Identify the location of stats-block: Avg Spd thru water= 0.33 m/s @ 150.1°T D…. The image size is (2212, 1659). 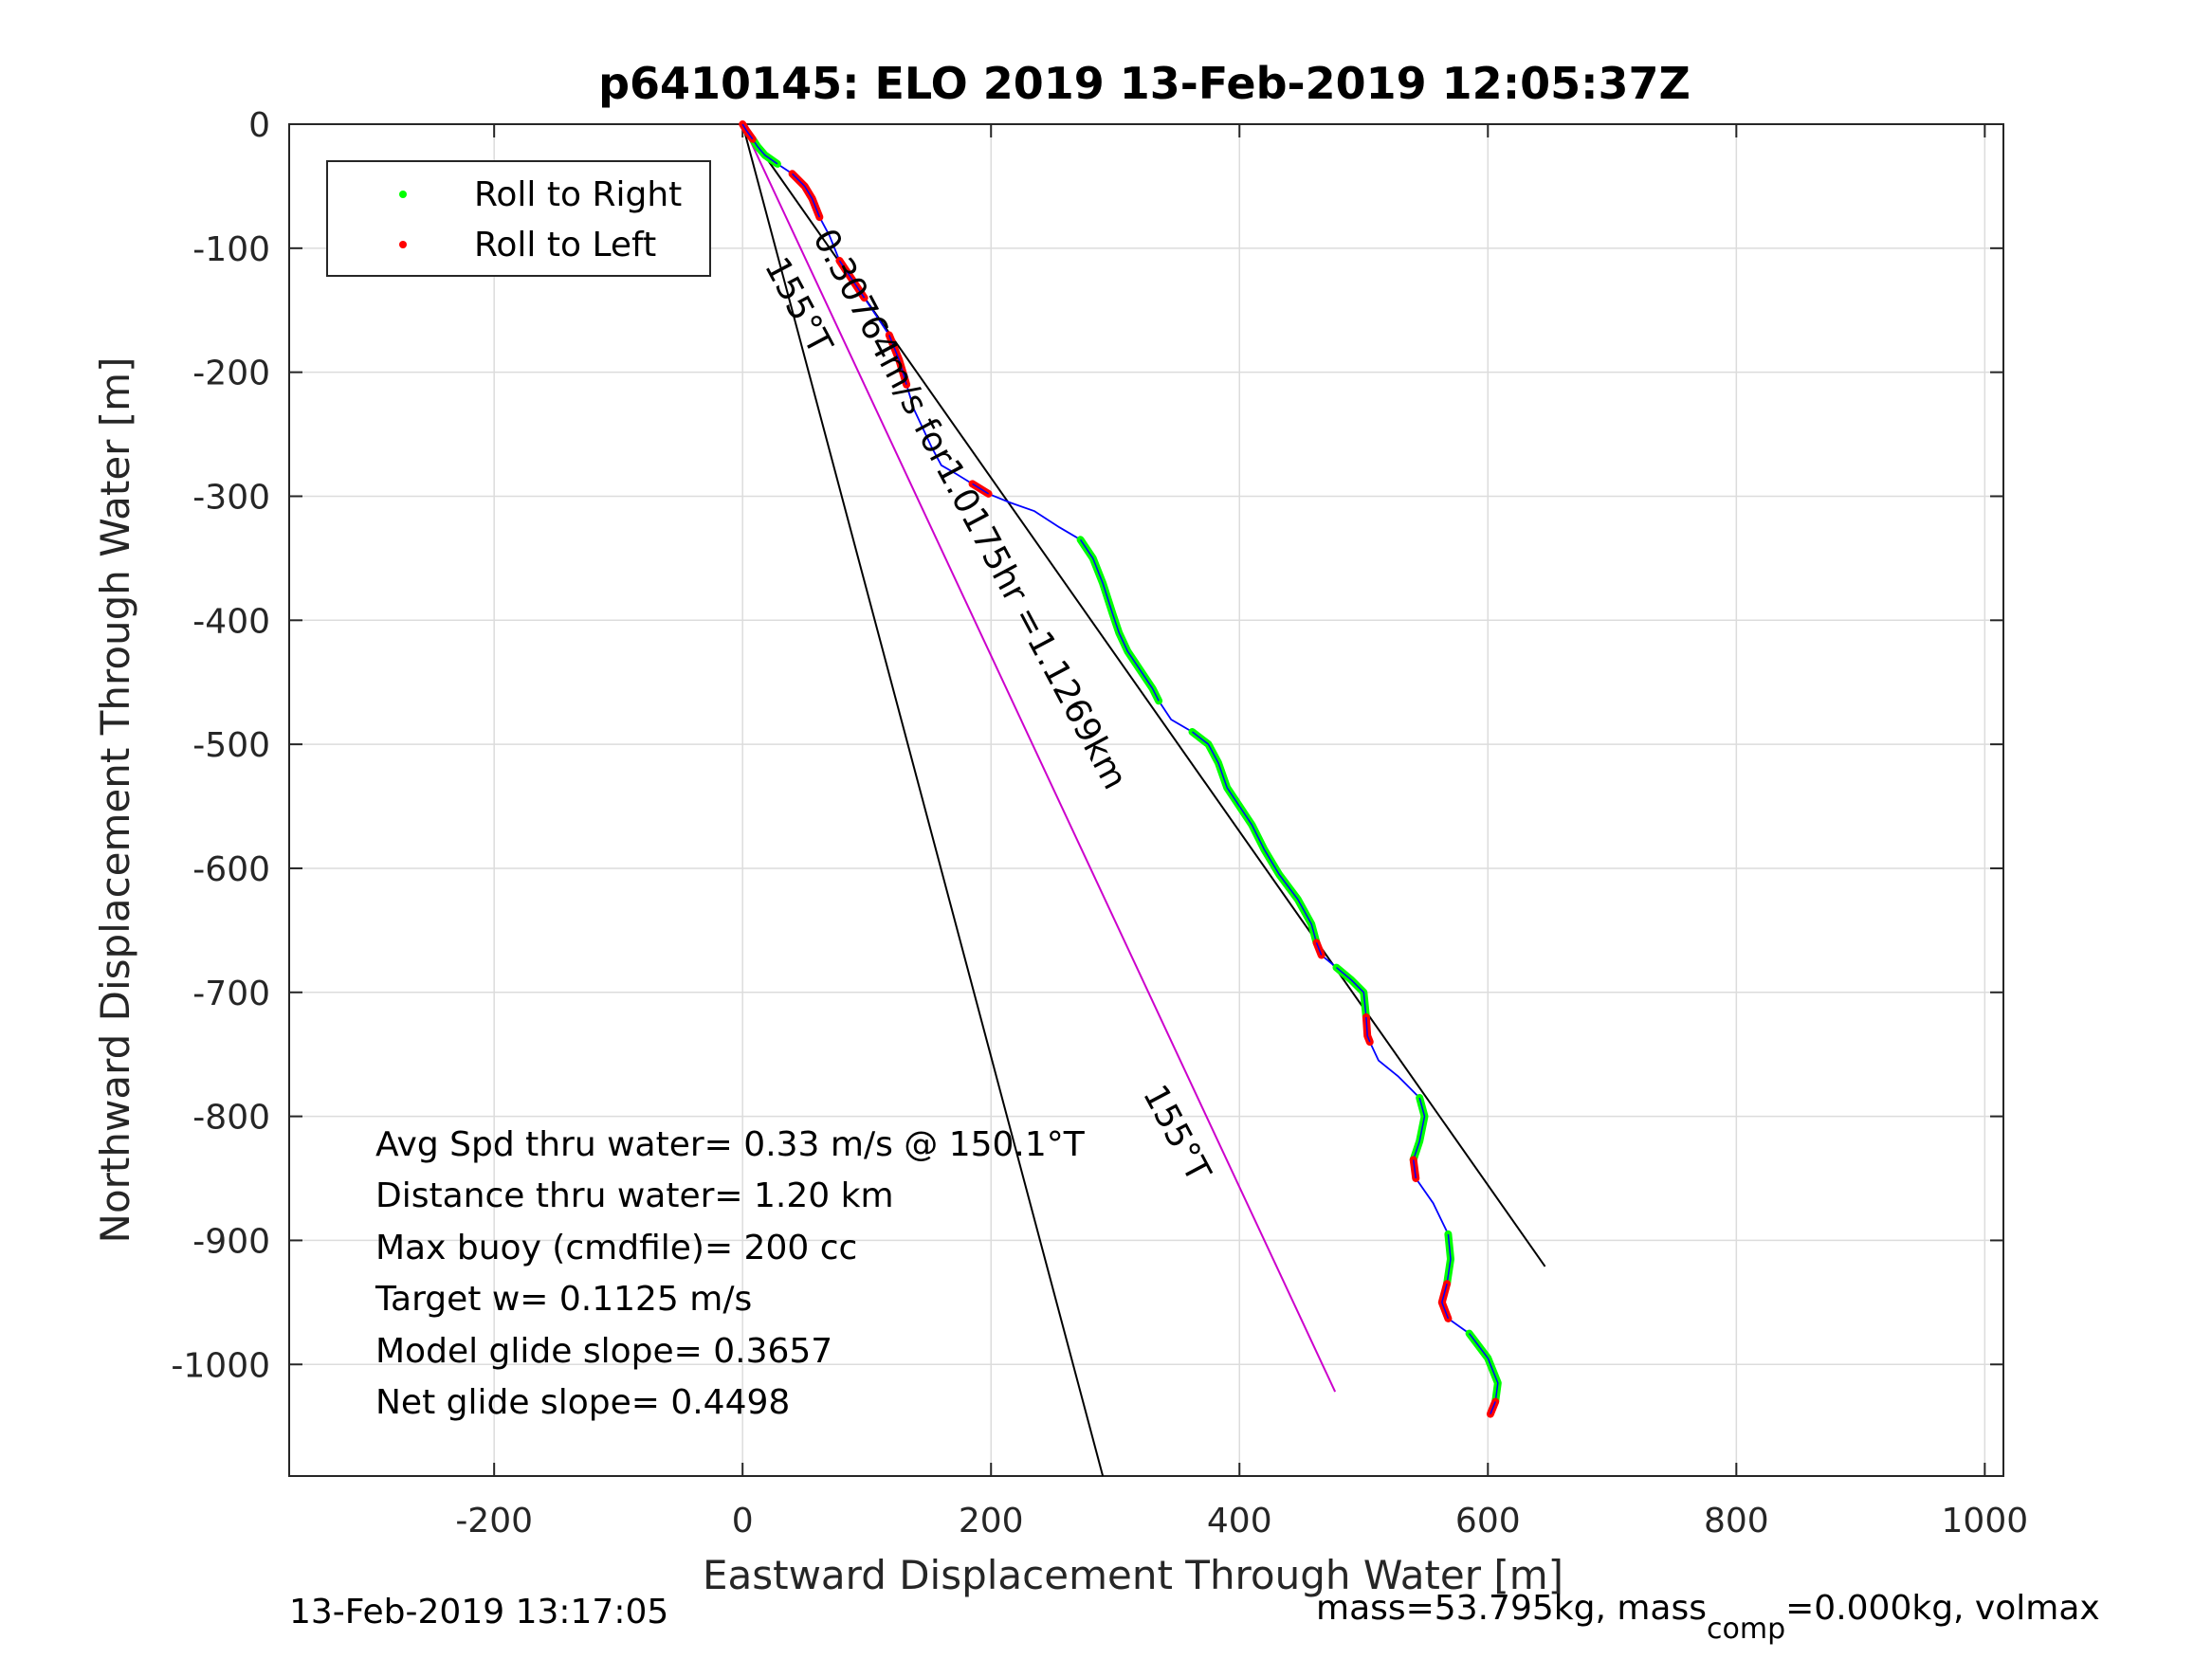
(730, 1273).